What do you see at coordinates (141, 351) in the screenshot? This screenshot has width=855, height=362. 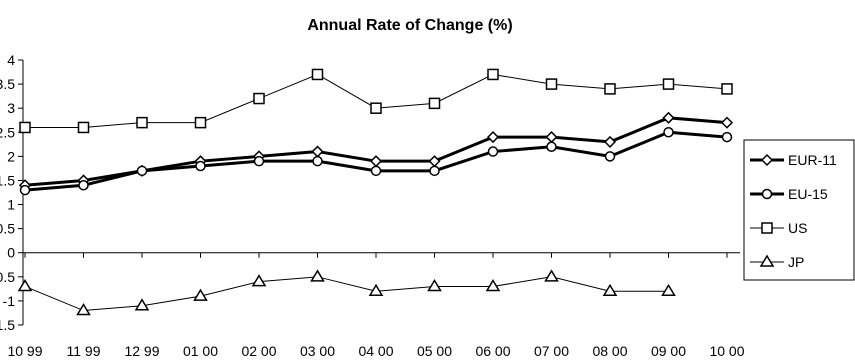 I see `x-tick-label: 12 99` at bounding box center [141, 351].